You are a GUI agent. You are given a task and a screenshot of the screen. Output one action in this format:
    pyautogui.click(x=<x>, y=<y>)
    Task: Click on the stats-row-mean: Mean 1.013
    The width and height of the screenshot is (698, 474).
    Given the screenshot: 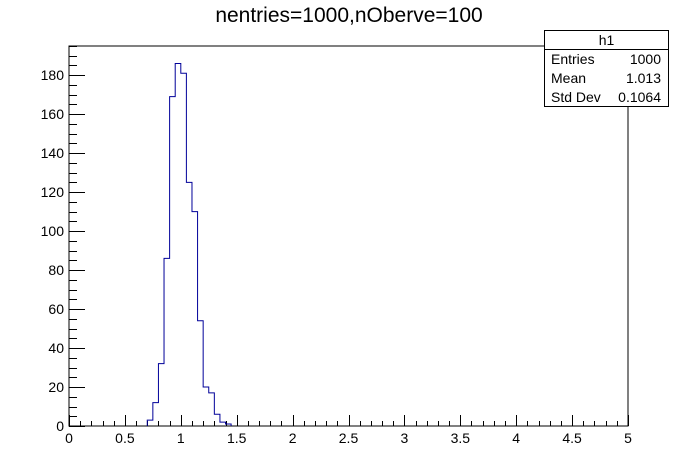 What is the action you would take?
    pyautogui.click(x=606, y=78)
    